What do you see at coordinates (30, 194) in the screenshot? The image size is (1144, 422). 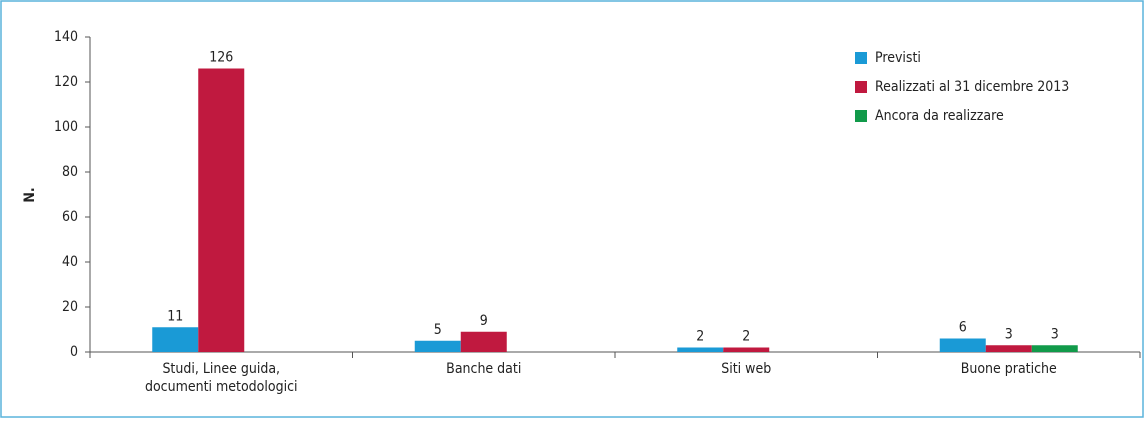 I see `y-axis-label: N.` at bounding box center [30, 194].